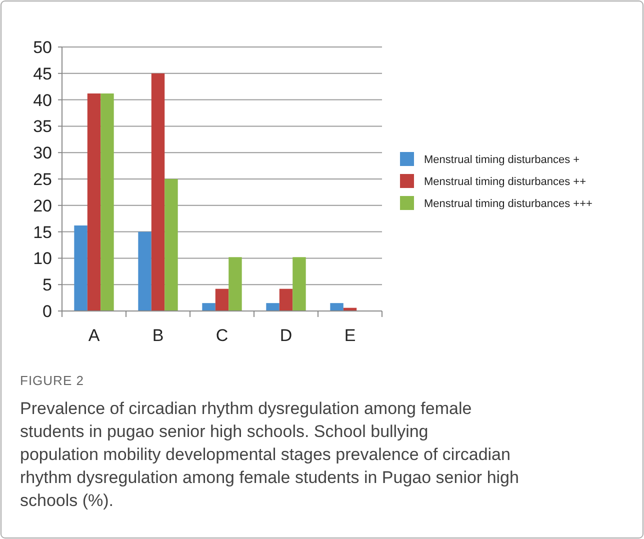 This screenshot has width=644, height=539. I want to click on y-tick-label: 40, so click(42, 100).